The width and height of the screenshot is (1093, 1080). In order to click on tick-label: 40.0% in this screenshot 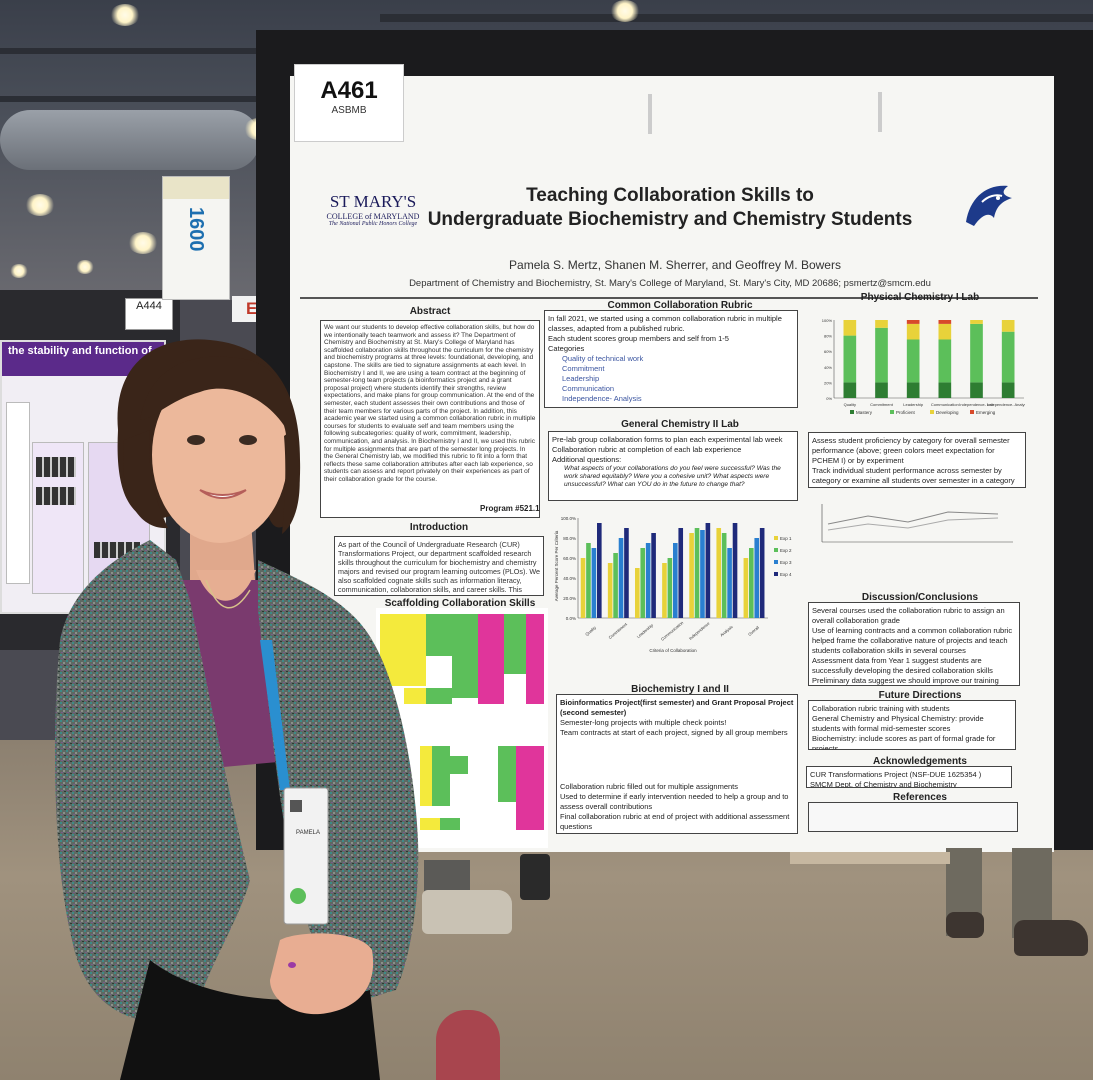, I will do `click(569, 578)`.